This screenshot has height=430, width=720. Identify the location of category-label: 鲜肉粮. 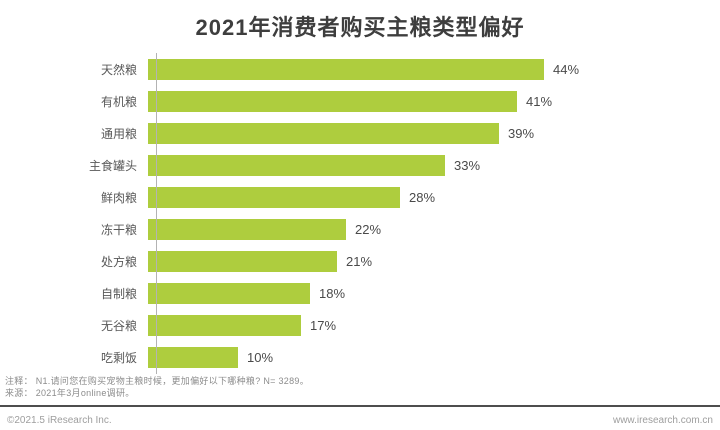
(118, 197).